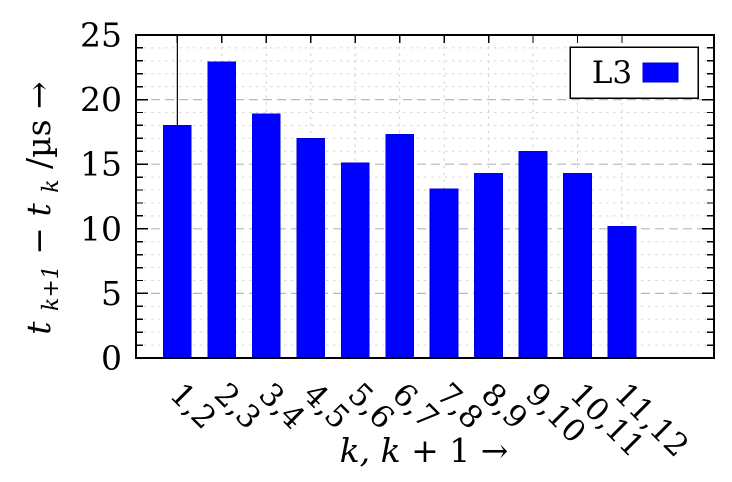 The height and width of the screenshot is (482, 732). Describe the element at coordinates (51, 288) in the screenshot. I see `y-axis-label-sub1: k+1` at that location.